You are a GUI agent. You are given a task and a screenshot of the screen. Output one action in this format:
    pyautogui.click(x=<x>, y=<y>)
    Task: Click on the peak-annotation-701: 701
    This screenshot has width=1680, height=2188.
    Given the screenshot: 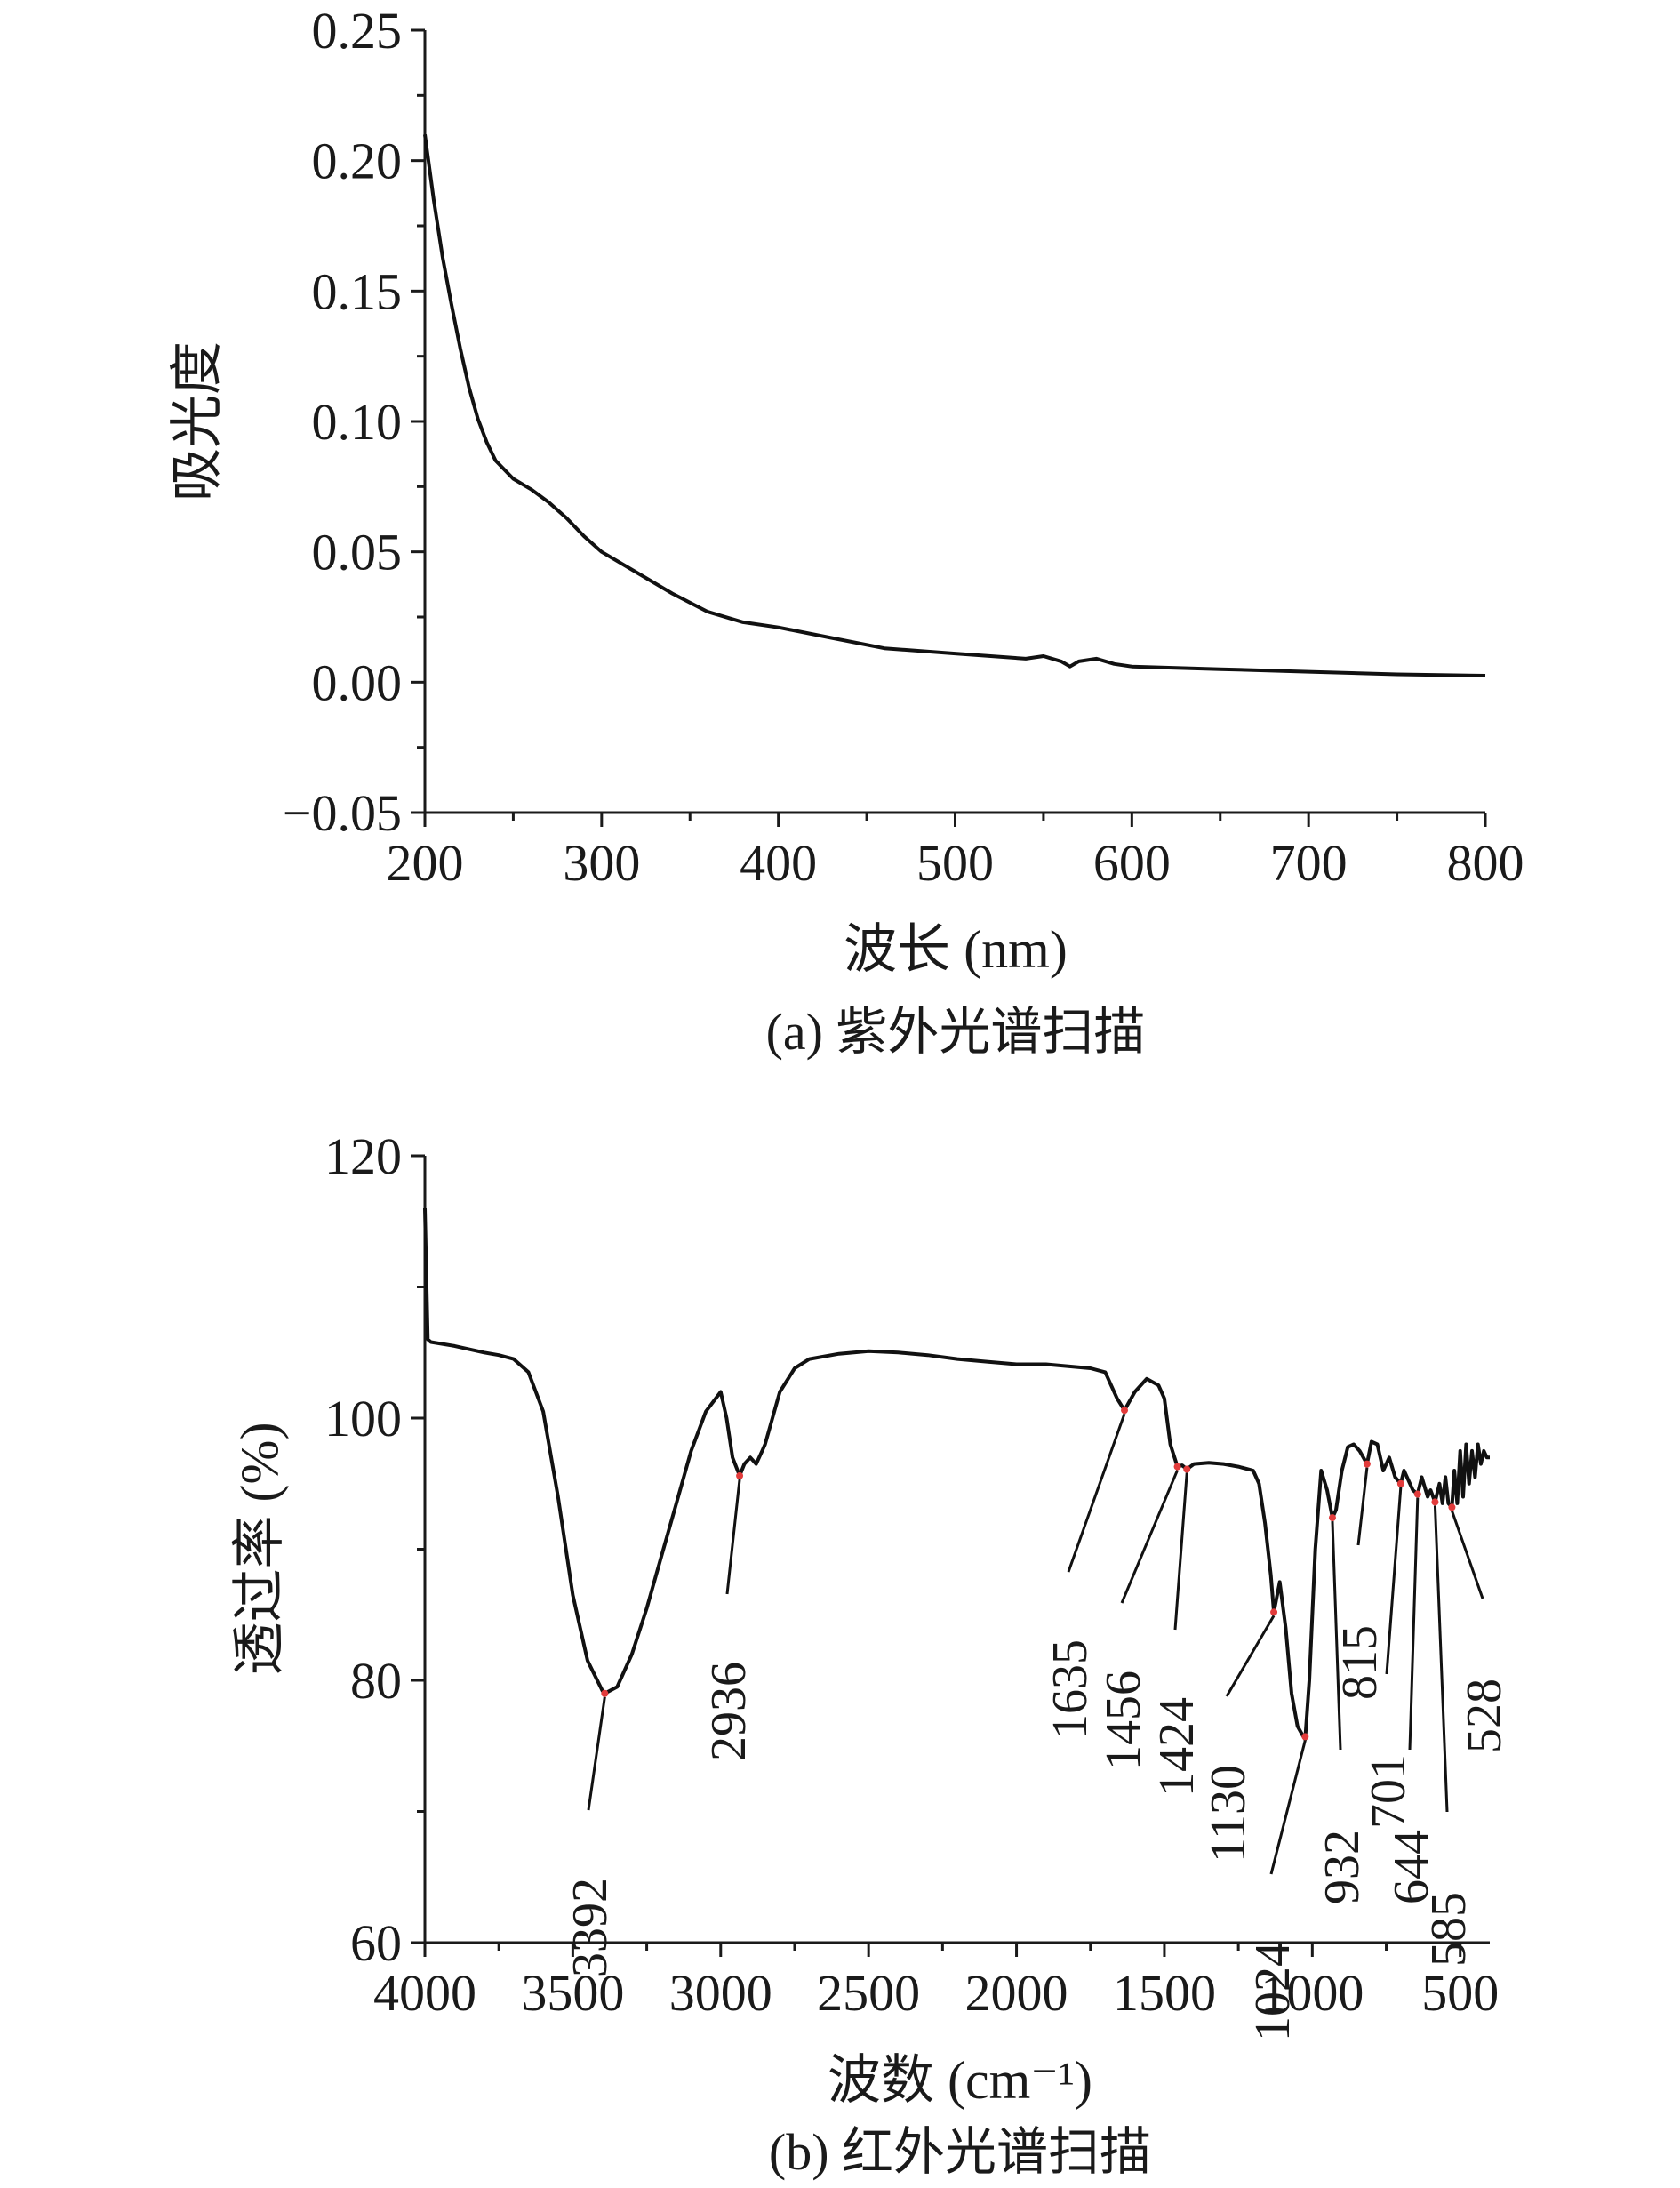 What is the action you would take?
    pyautogui.click(x=1388, y=1654)
    